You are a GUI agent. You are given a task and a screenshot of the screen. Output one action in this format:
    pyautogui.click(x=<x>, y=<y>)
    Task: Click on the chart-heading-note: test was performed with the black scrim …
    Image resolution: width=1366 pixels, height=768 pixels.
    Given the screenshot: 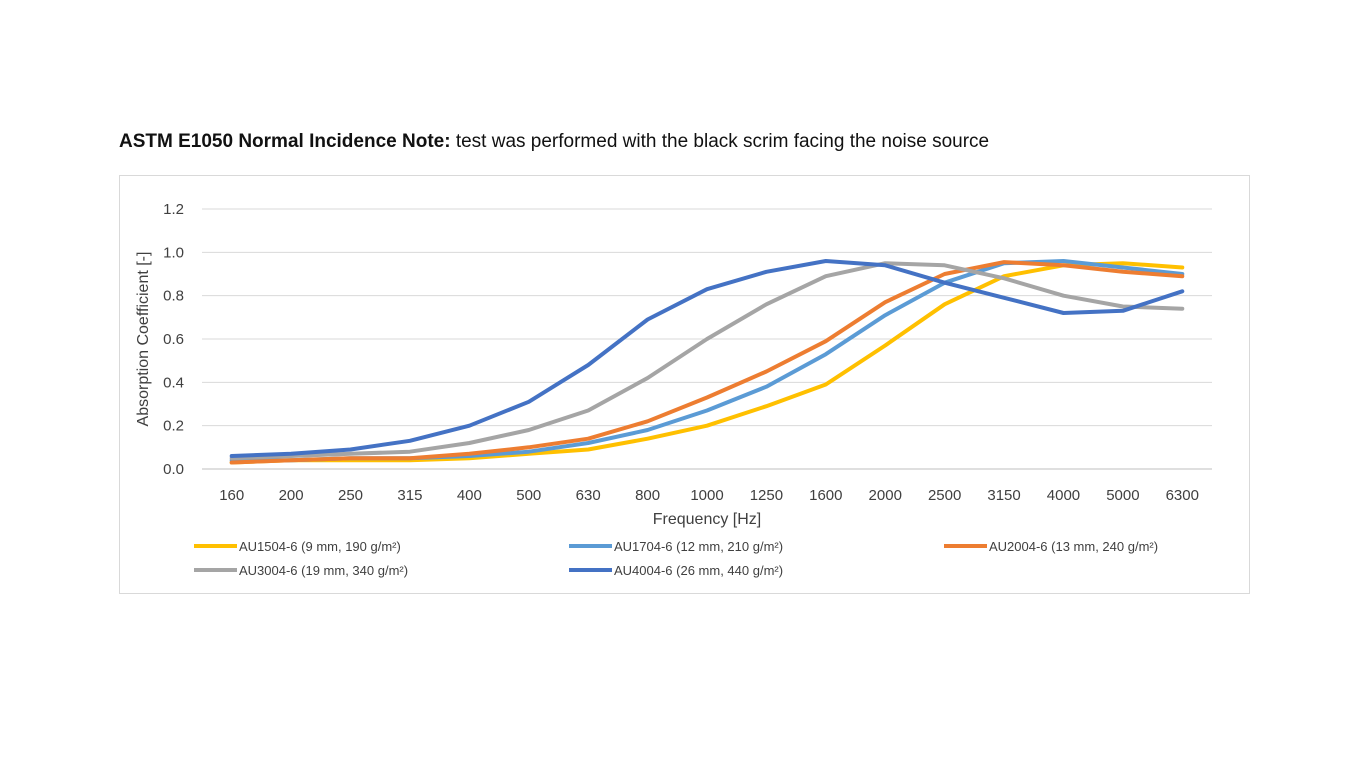 What is the action you would take?
    pyautogui.click(x=720, y=141)
    